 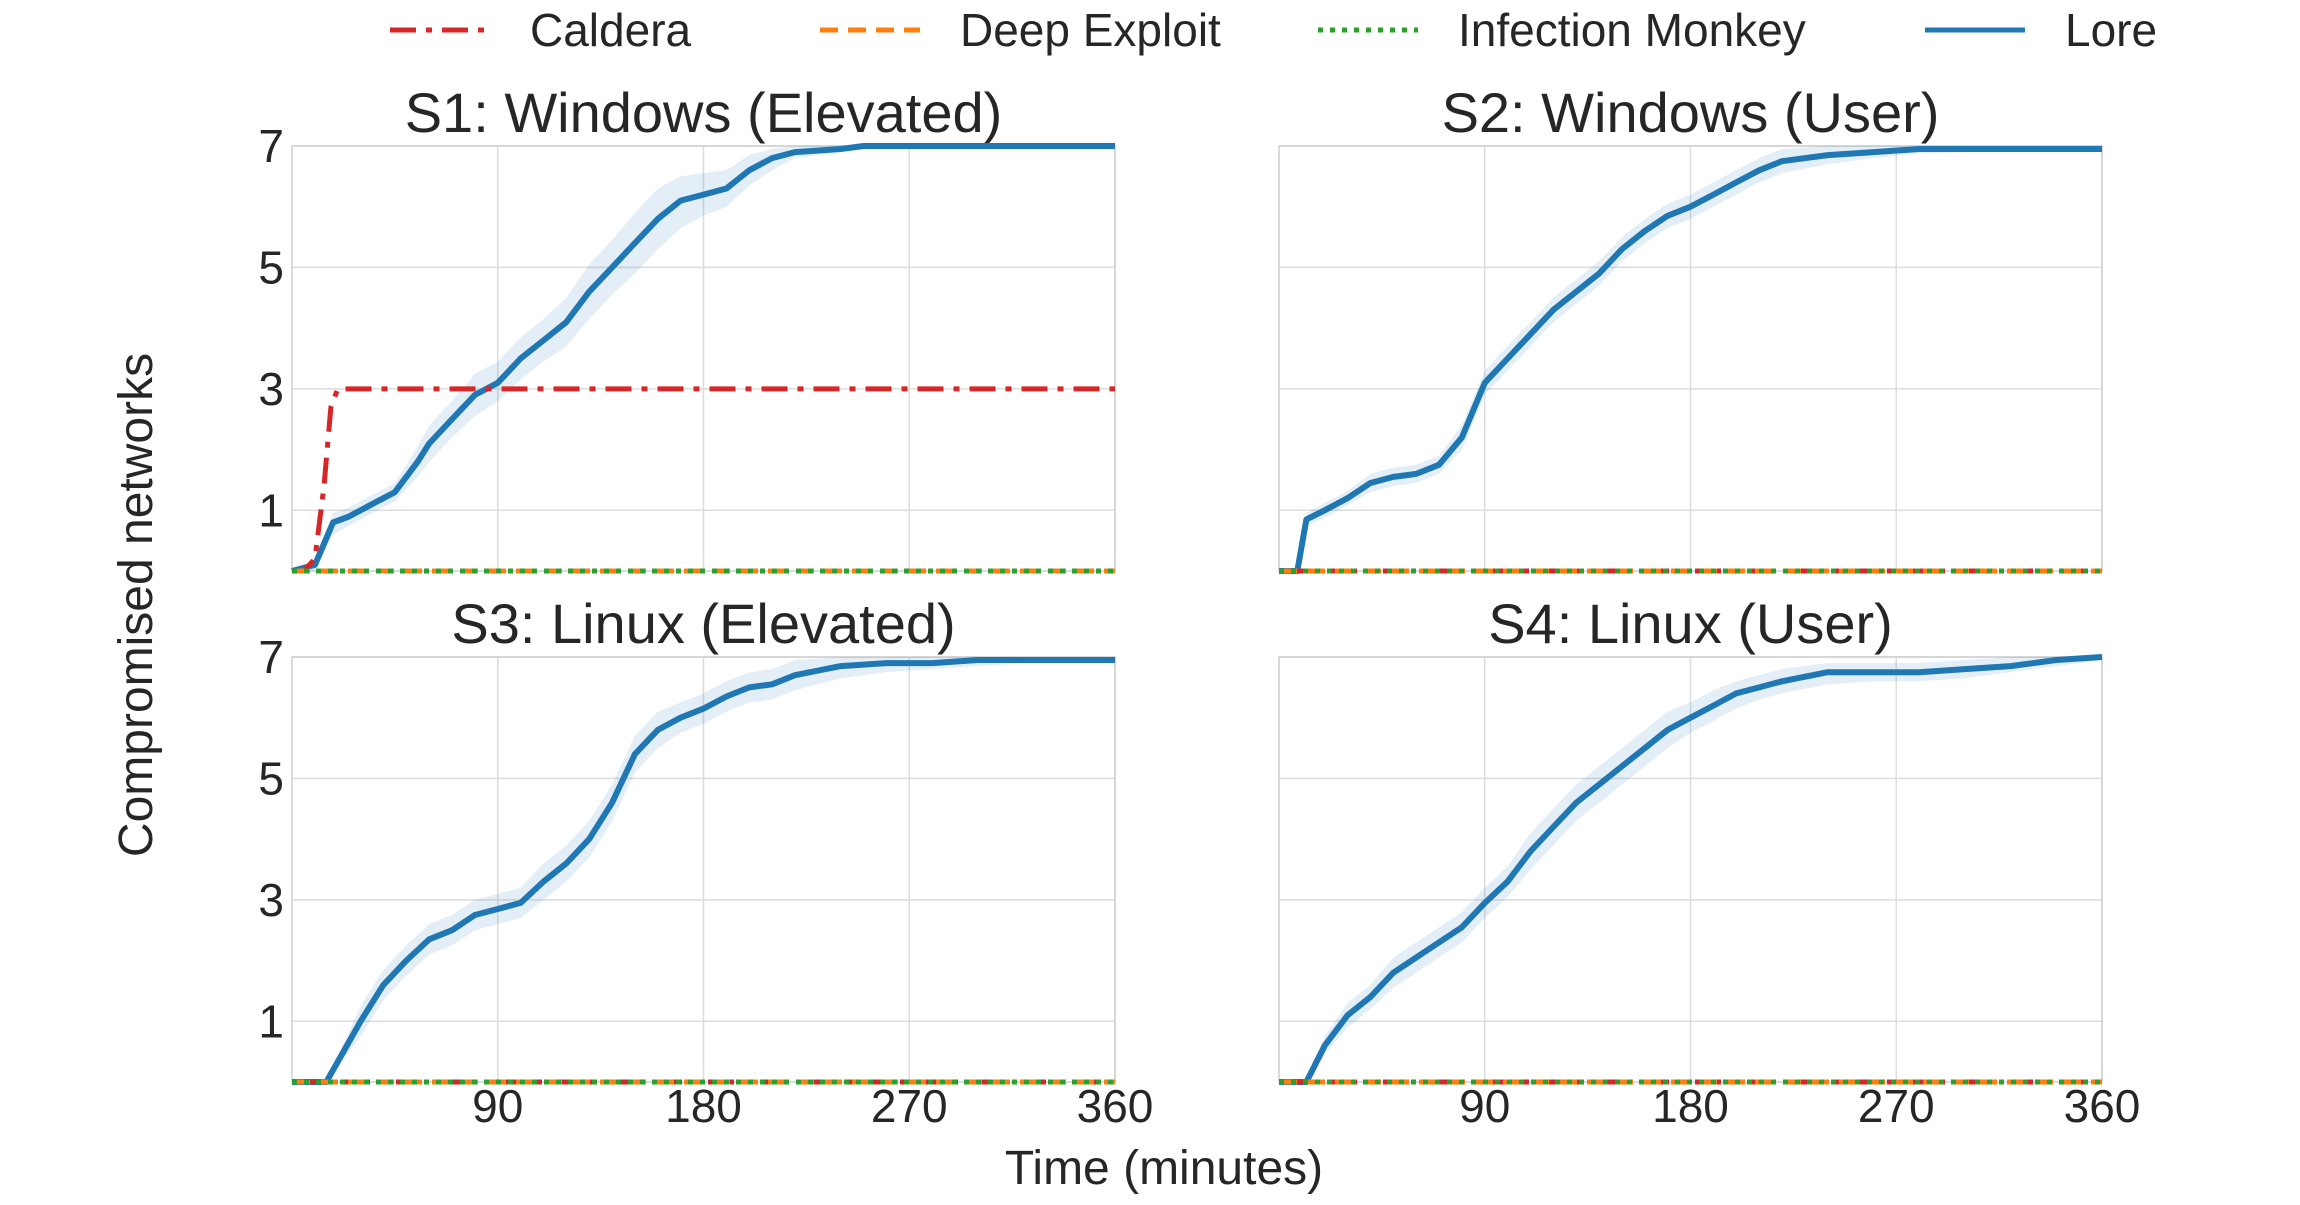 What do you see at coordinates (1632, 30) in the screenshot?
I see `legend-label: Infection Monkey` at bounding box center [1632, 30].